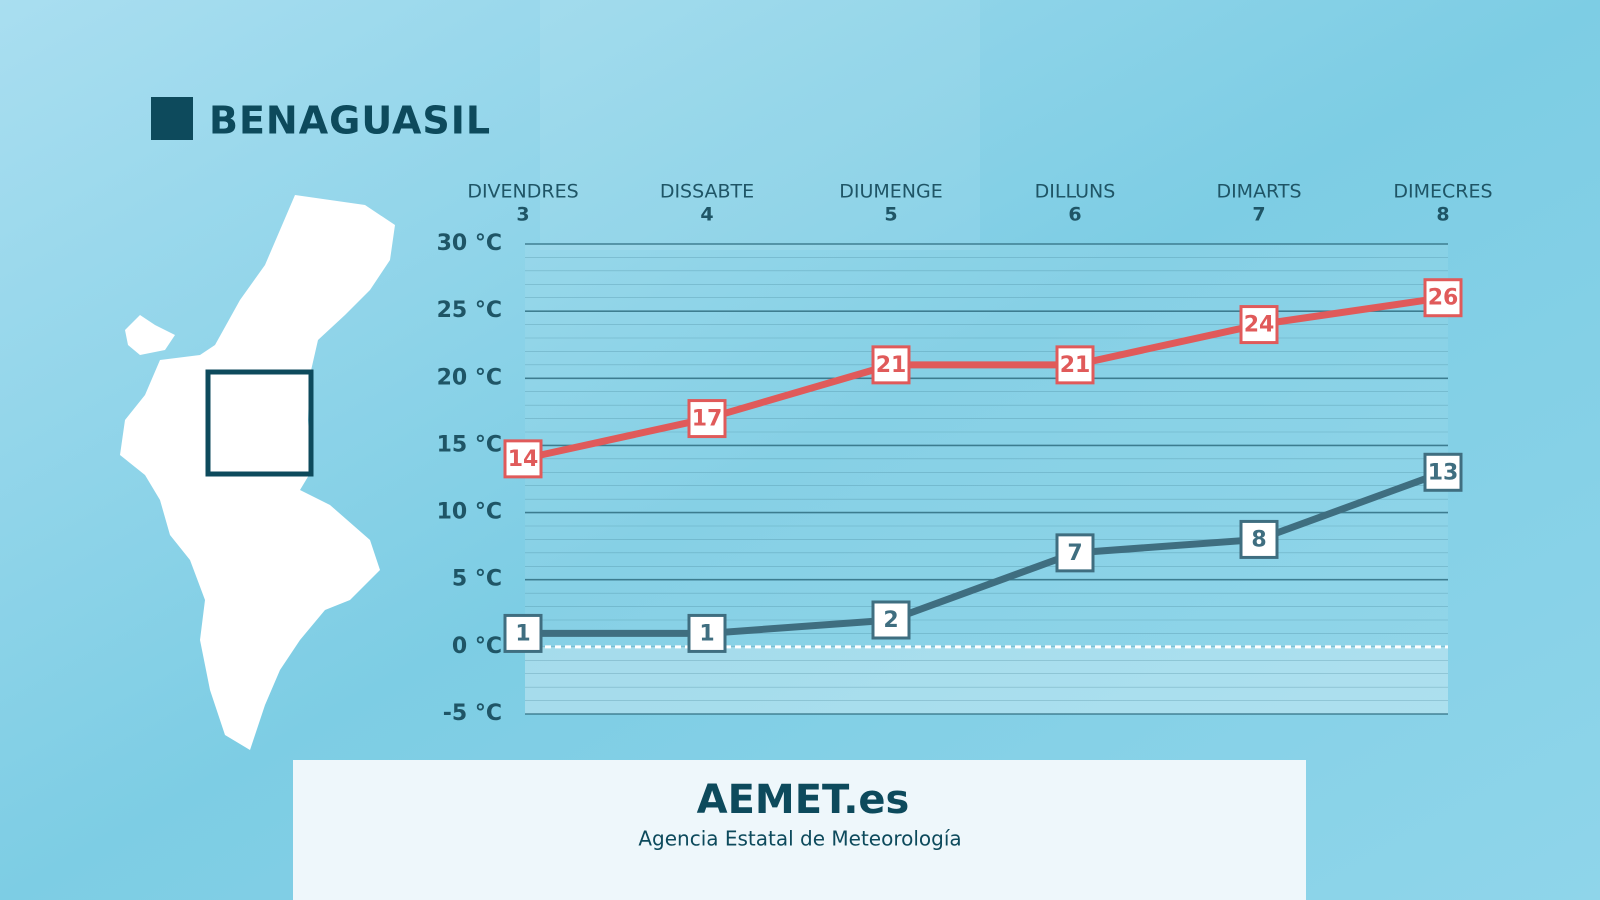 The height and width of the screenshot is (900, 1600). I want to click on location-box, so click(259, 423).